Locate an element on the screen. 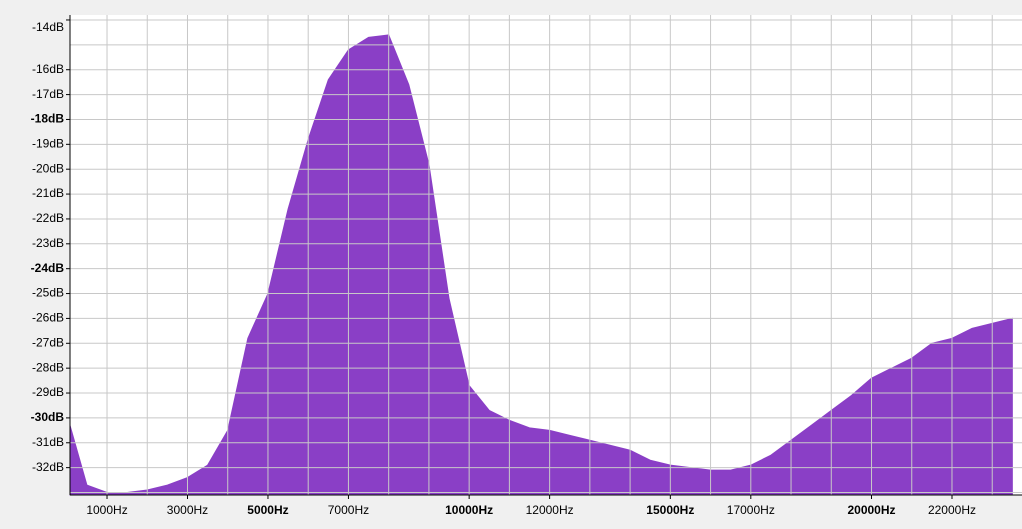 The height and width of the screenshot is (529, 1022). y-tick-label: -22dB is located at coordinates (48, 218).